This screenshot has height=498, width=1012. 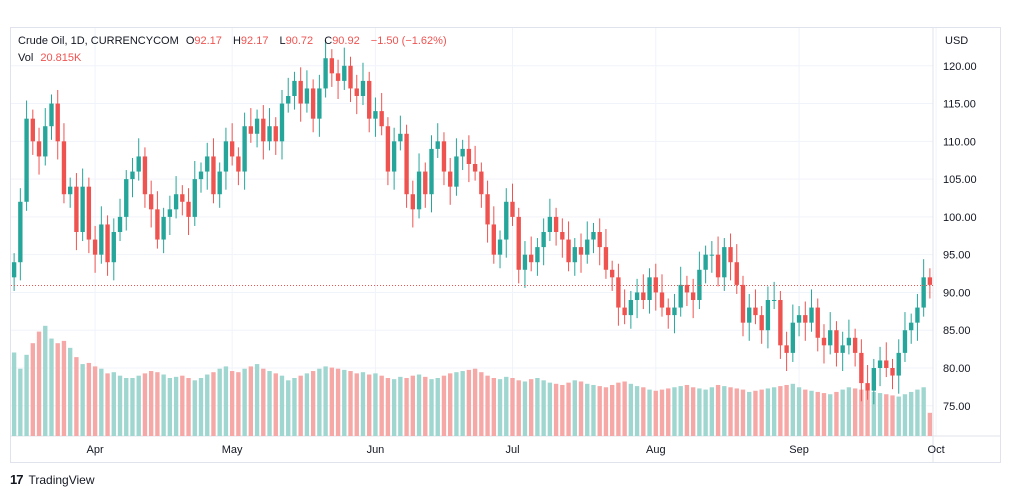 I want to click on symbol-name: Crude Oil, 1D, CURRENCYCOM, so click(x=98, y=41).